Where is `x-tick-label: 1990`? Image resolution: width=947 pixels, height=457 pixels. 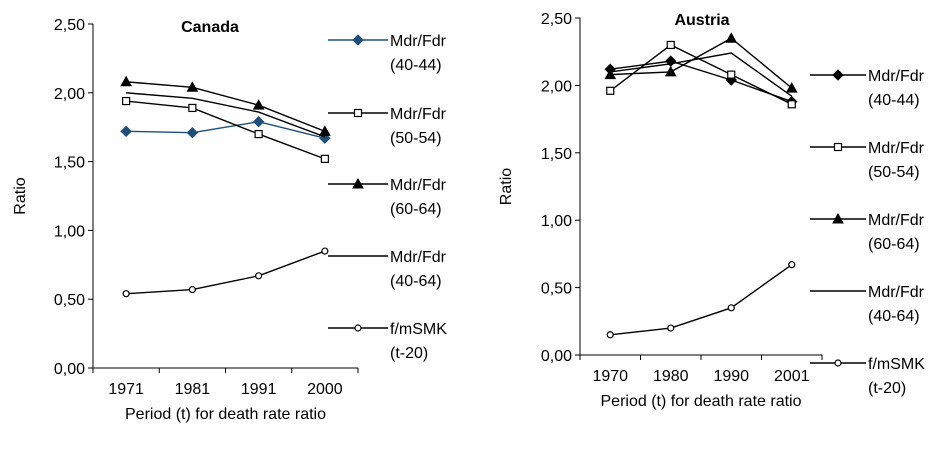 x-tick-label: 1990 is located at coordinates (731, 376).